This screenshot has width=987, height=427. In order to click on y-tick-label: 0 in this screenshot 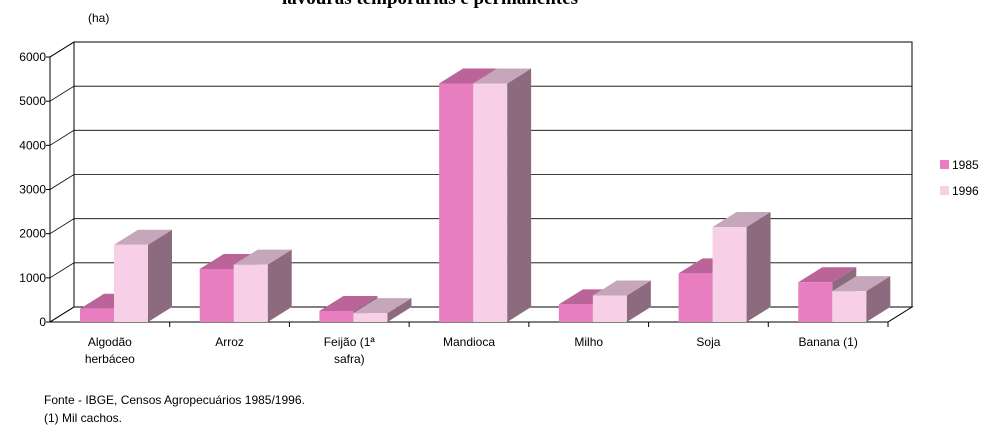, I will do `click(42, 322)`.